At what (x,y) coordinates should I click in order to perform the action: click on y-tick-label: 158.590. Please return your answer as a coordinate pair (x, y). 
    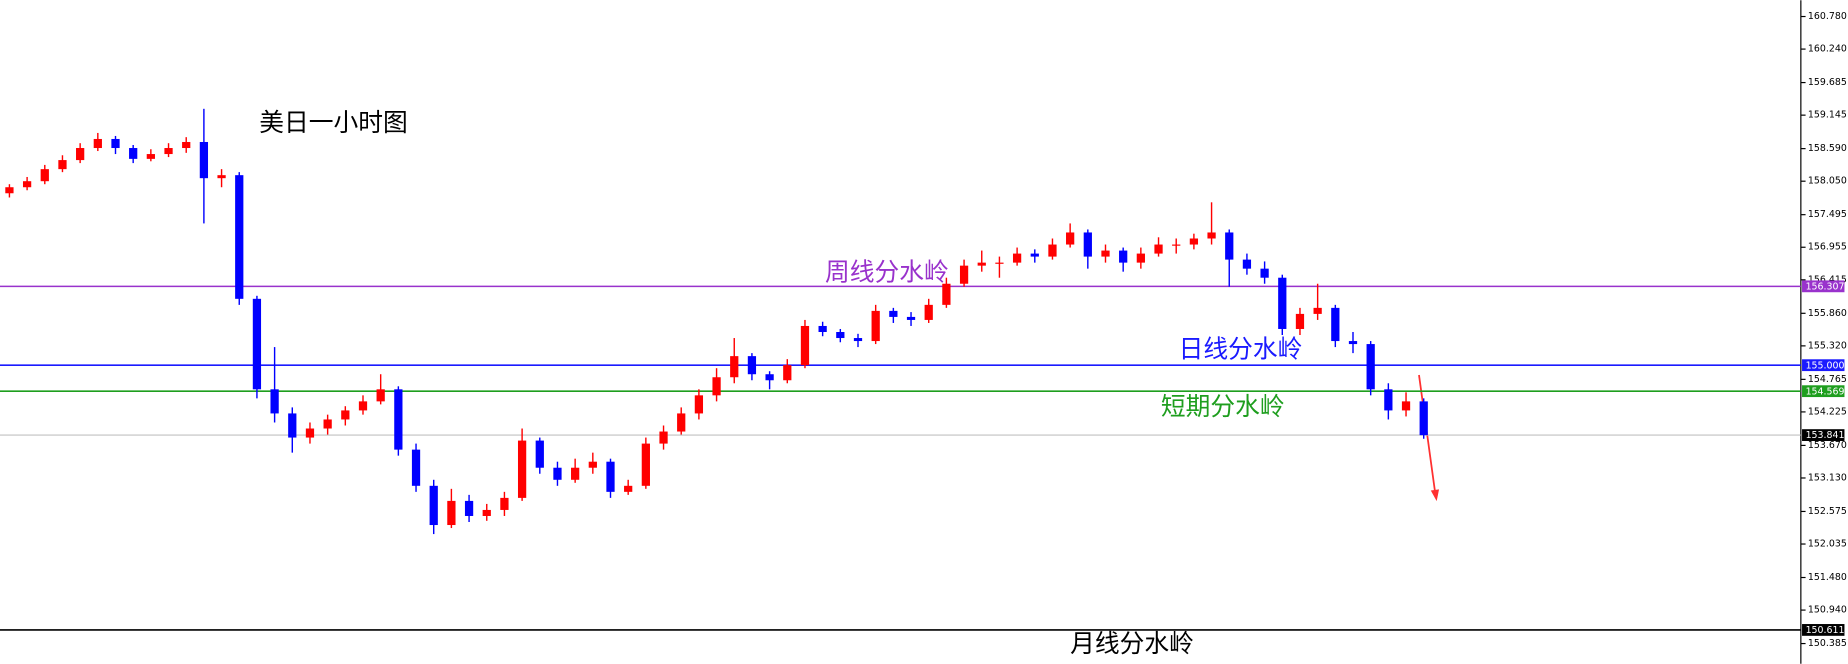
    Looking at the image, I should click on (1827, 148).